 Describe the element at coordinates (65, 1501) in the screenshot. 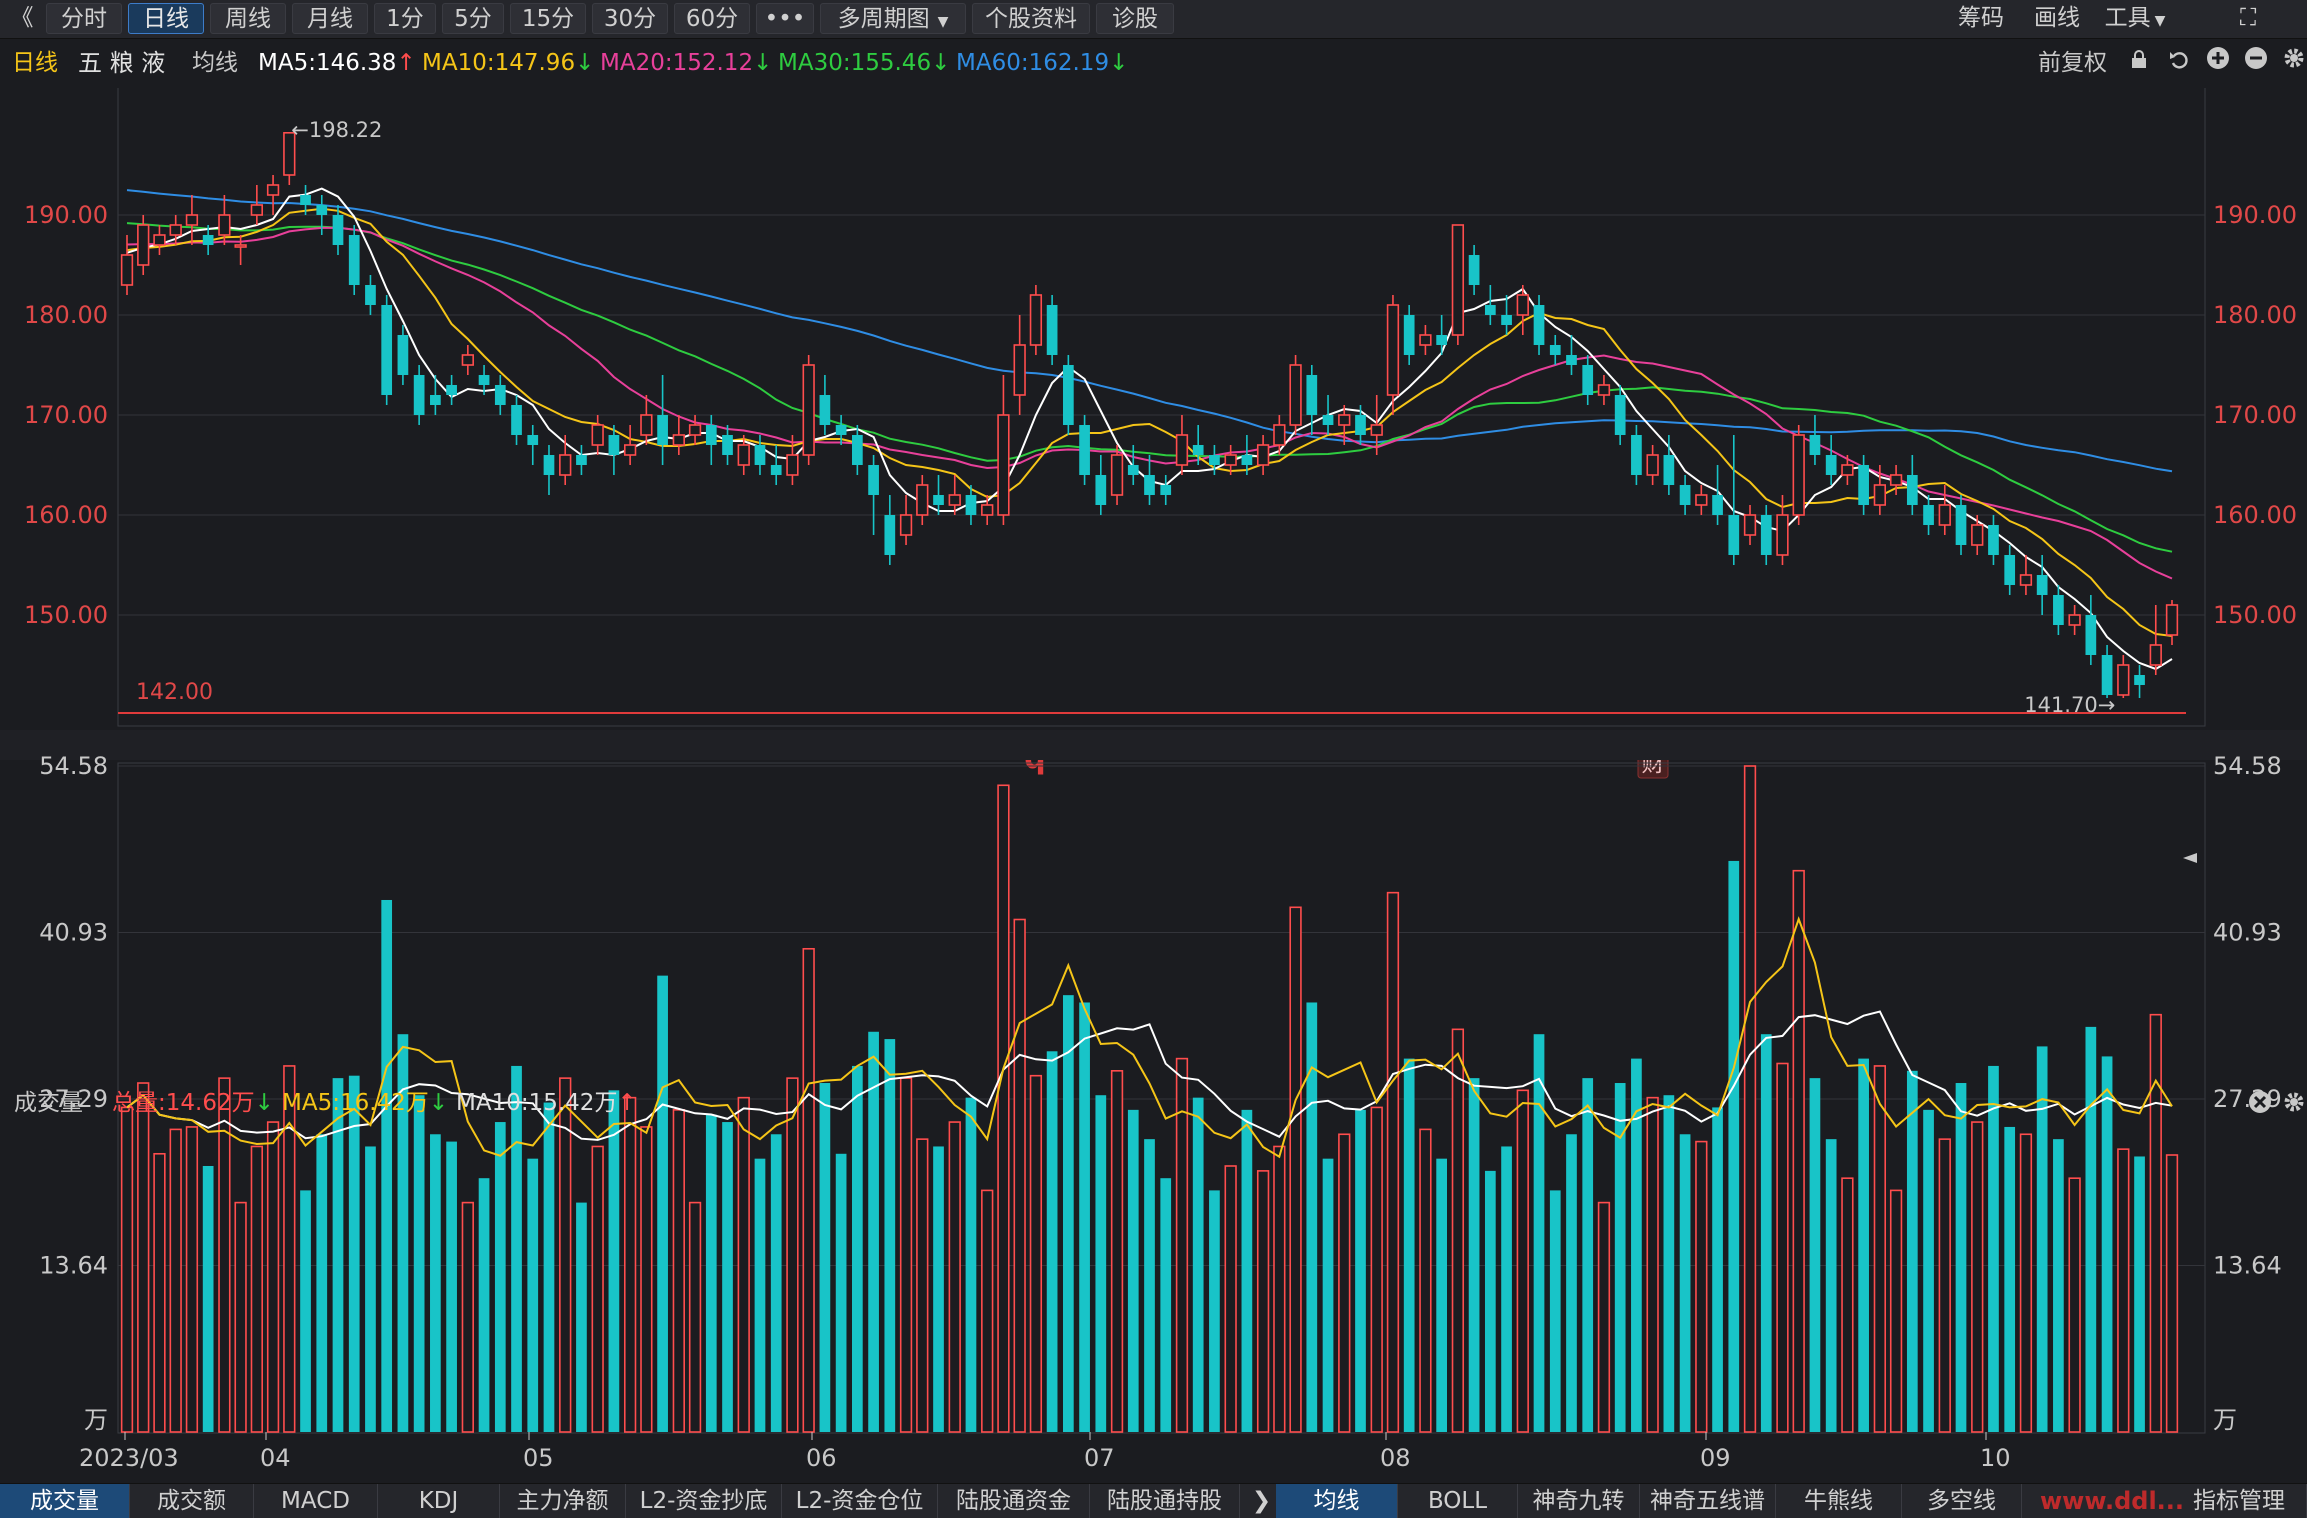

I see `indicator-tab-0: 成交量` at that location.